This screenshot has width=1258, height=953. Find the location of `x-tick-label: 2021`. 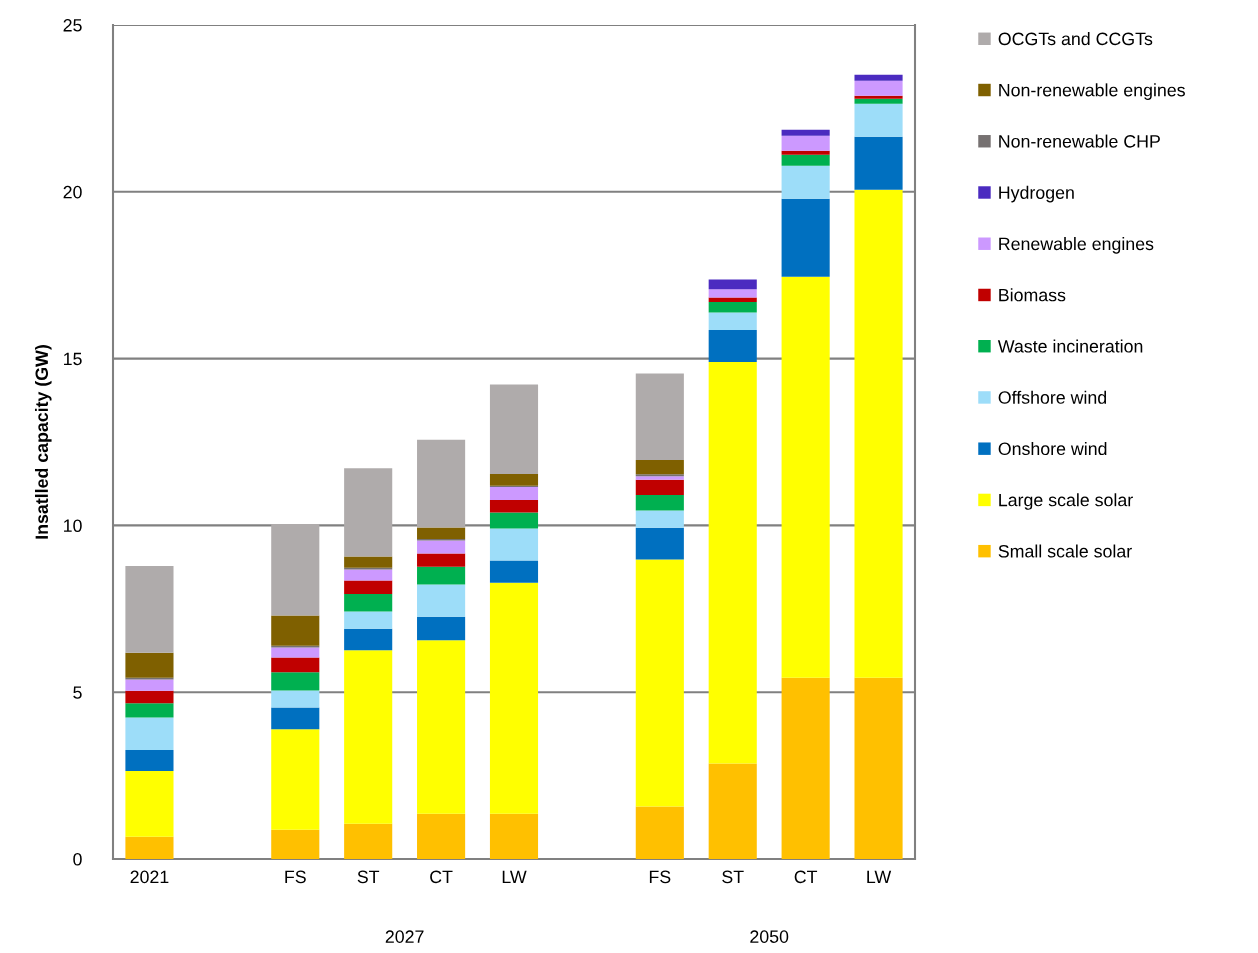

x-tick-label: 2021 is located at coordinates (149, 877).